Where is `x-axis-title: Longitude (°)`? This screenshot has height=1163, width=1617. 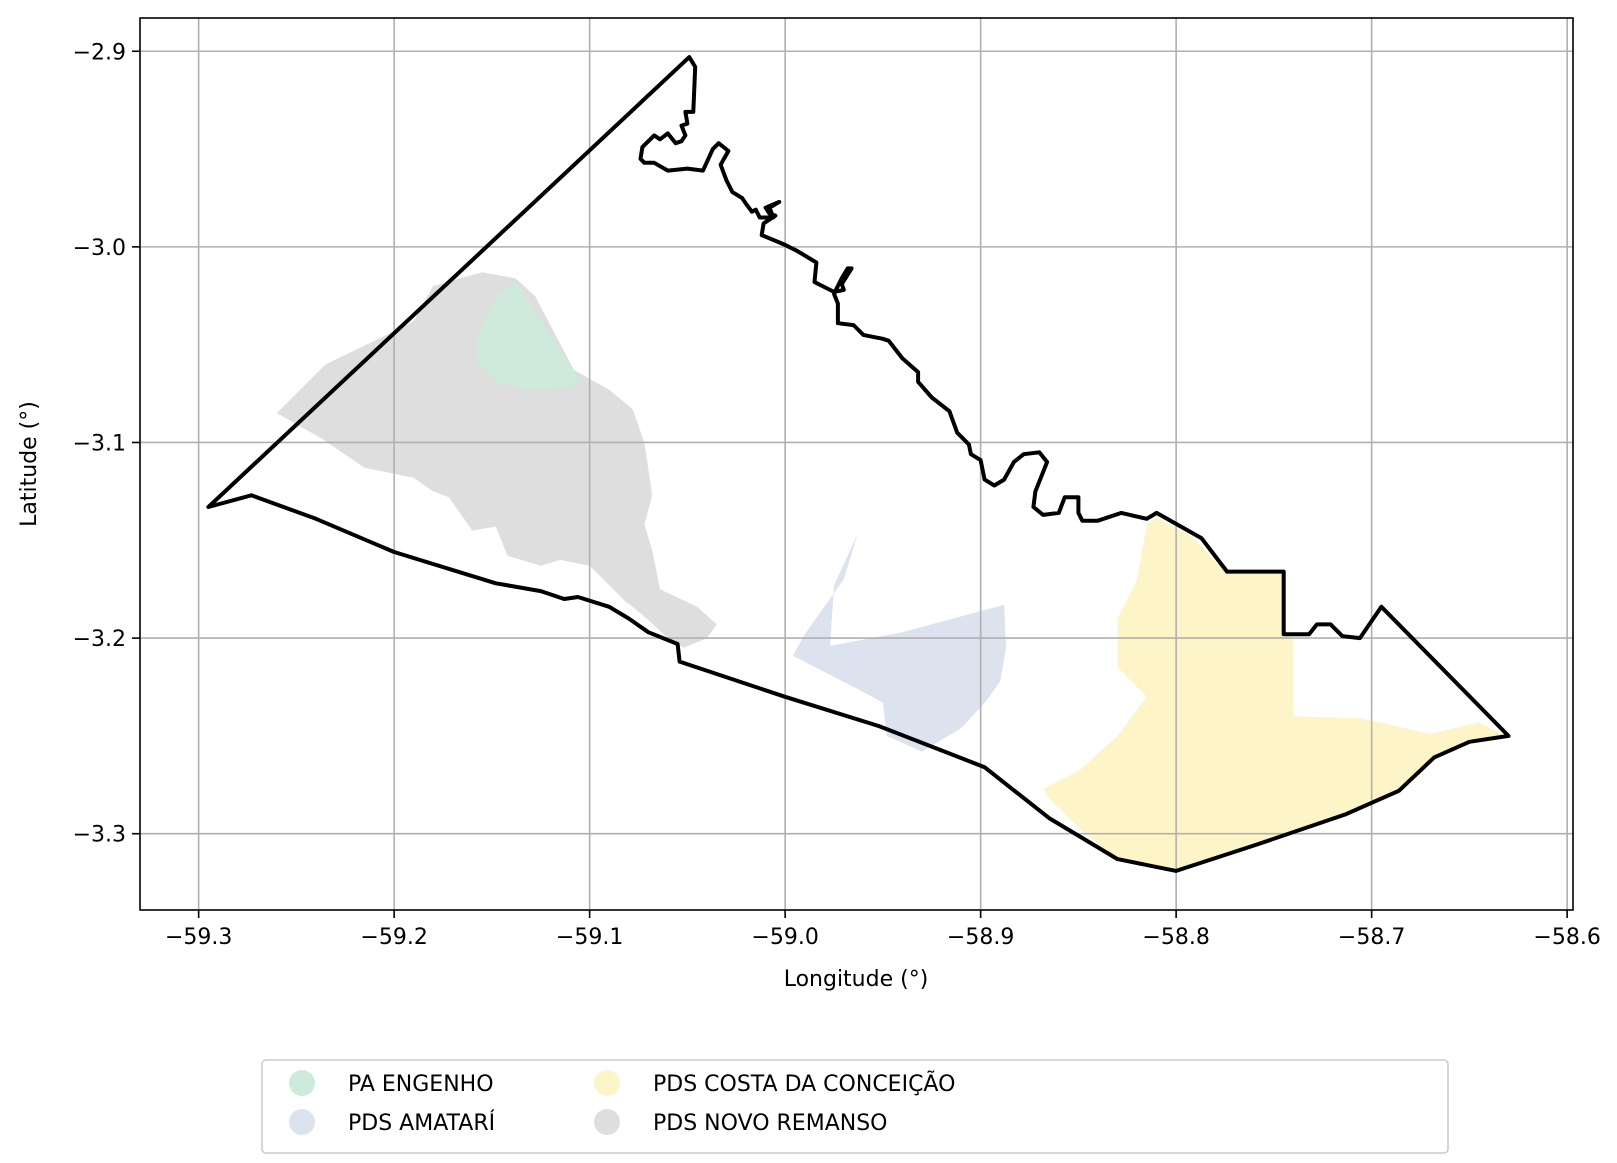 x-axis-title: Longitude (°) is located at coordinates (856, 979).